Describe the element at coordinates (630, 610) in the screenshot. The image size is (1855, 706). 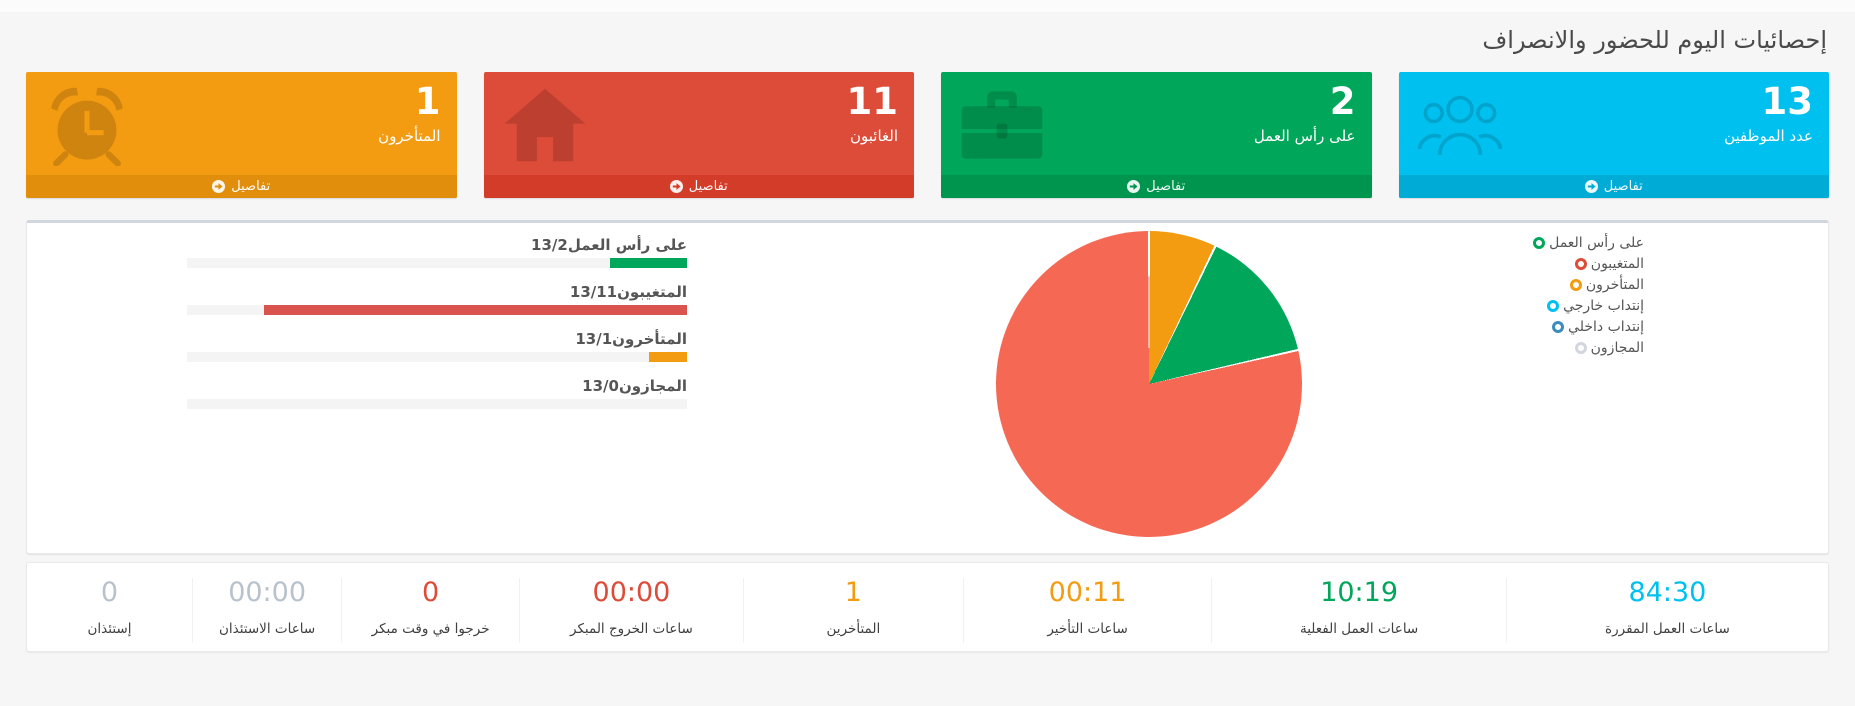
I see `stat-early-exit-hours: 00:00 ساعات الخروج المبكر` at that location.